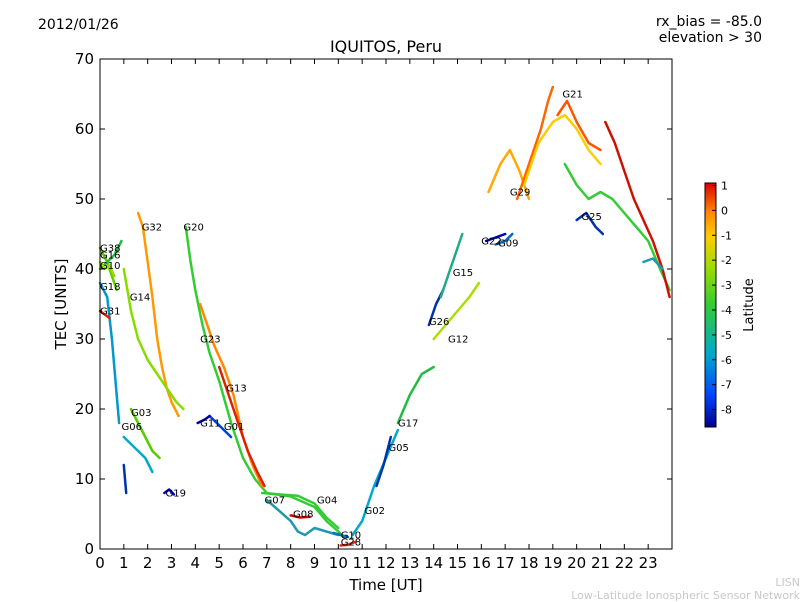 The image size is (800, 602). I want to click on series-g10b, so click(107, 269).